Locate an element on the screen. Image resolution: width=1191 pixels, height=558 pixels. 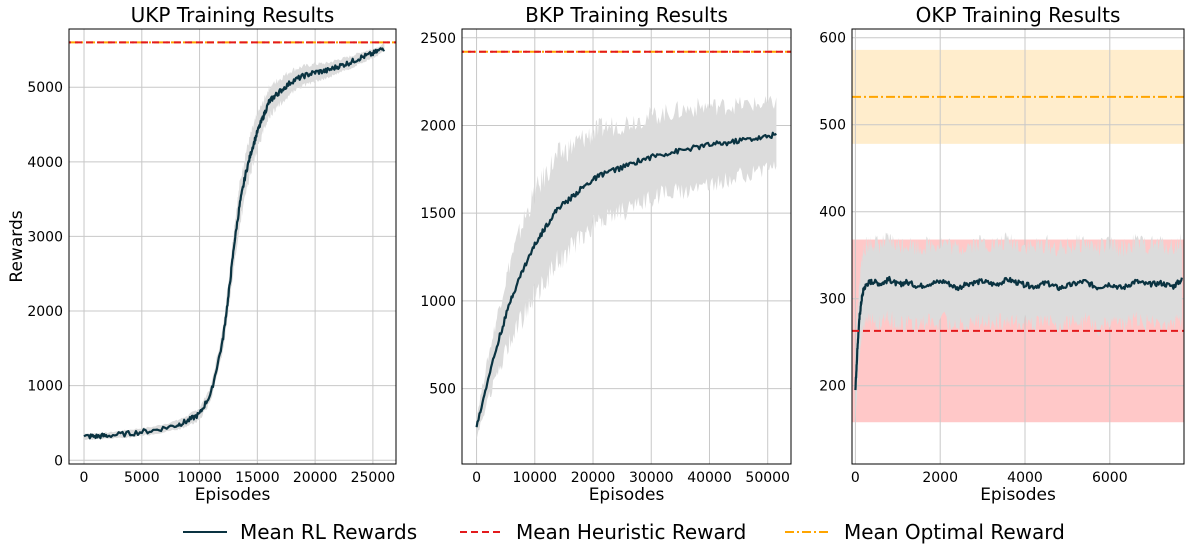
legend-heuristic-label: Mean Heuristic Reward is located at coordinates (631, 532).